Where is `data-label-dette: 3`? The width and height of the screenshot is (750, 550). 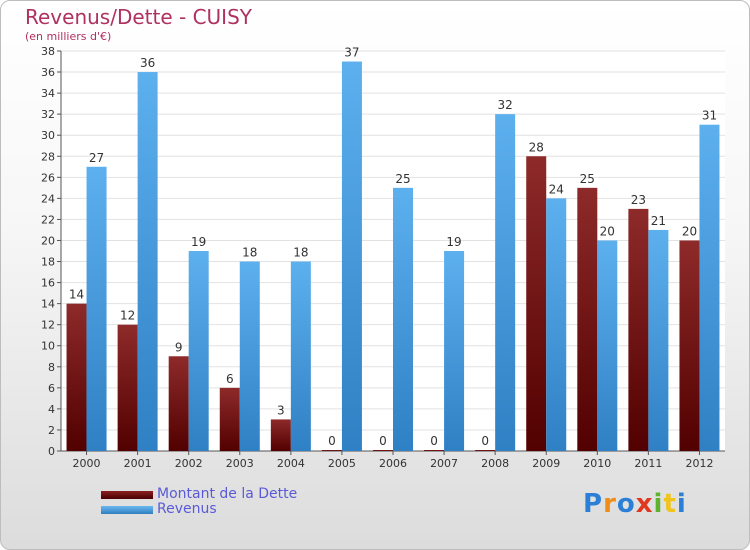 data-label-dette: 3 is located at coordinates (281, 410).